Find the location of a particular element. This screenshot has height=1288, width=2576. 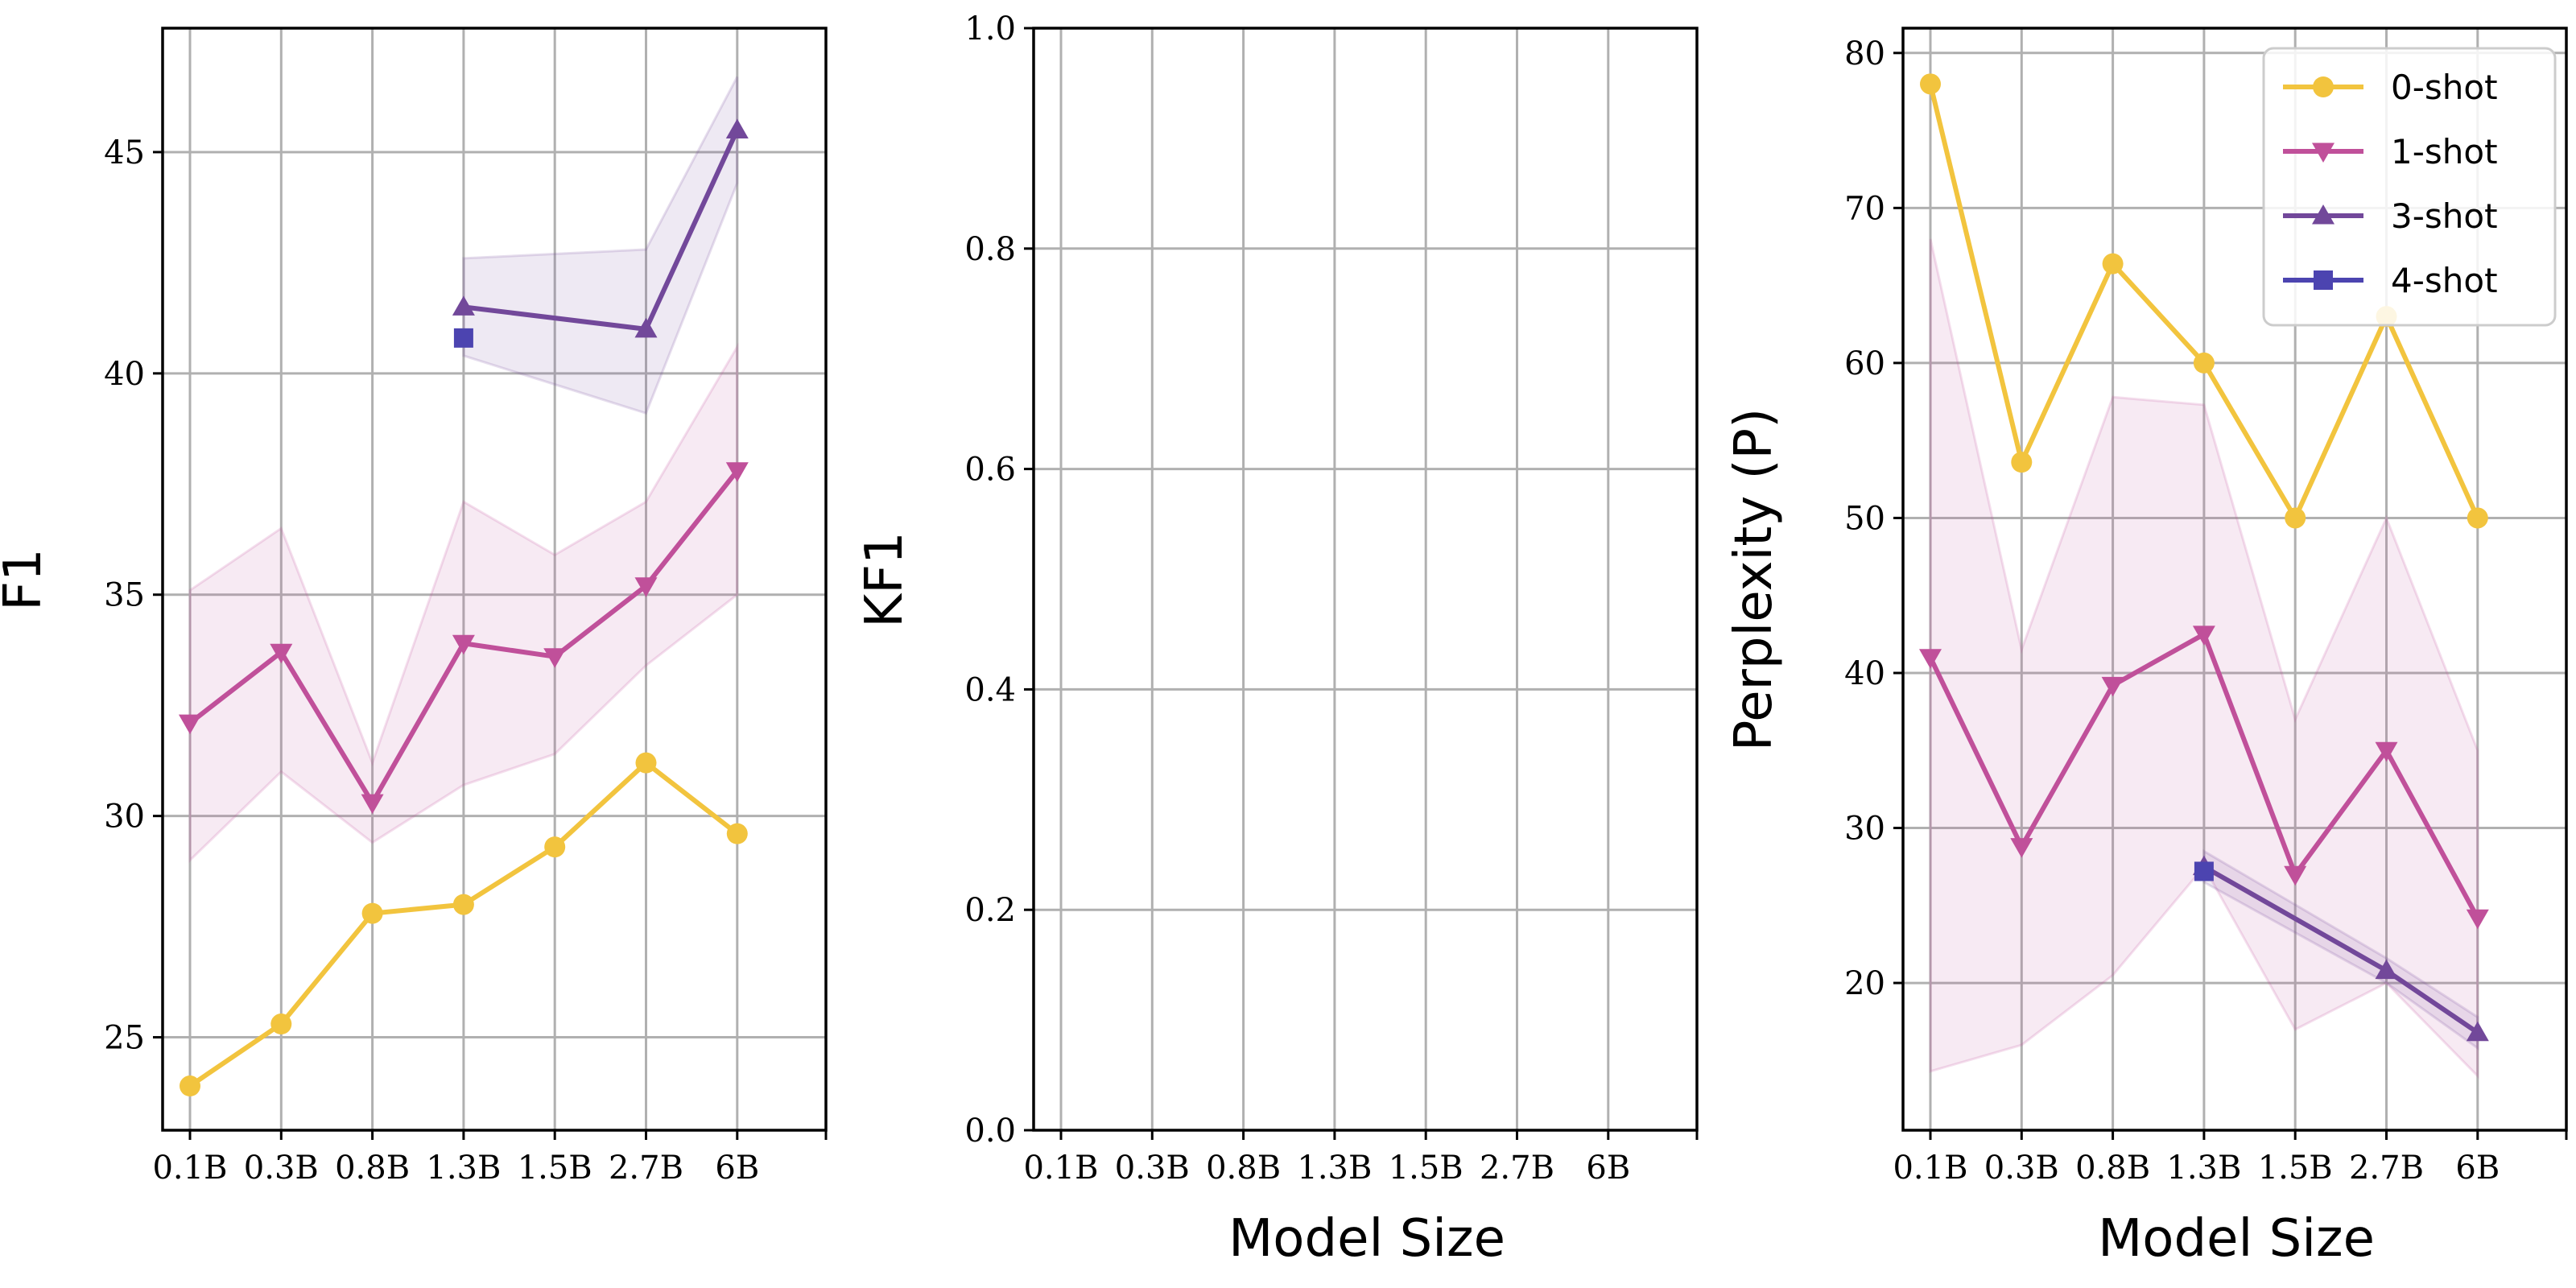

y-tick-label: 50 is located at coordinates (1864, 518).